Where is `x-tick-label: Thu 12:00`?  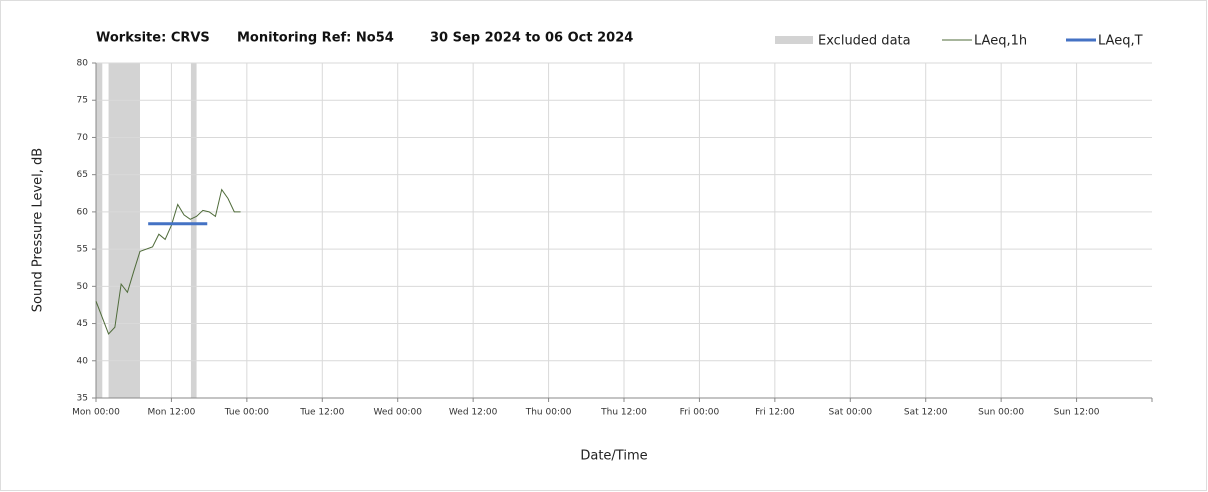 x-tick-label: Thu 12:00 is located at coordinates (623, 413).